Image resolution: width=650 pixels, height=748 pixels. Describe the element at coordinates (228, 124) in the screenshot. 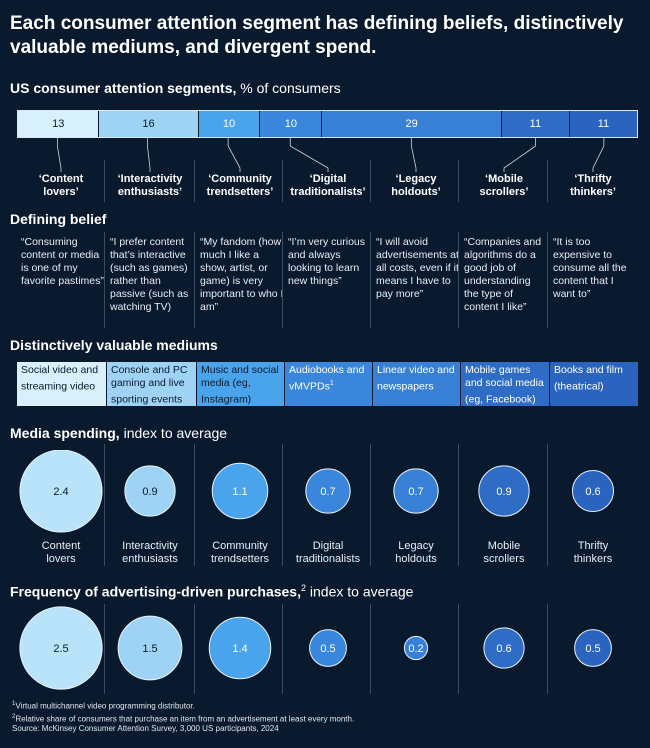

I see `segment-bar-2: 10` at that location.